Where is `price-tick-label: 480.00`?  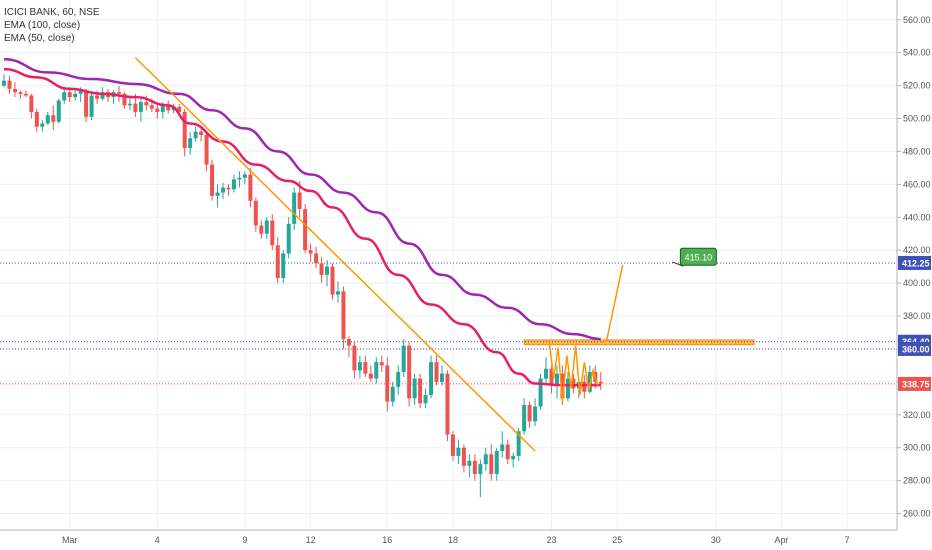 price-tick-label: 480.00 is located at coordinates (917, 151).